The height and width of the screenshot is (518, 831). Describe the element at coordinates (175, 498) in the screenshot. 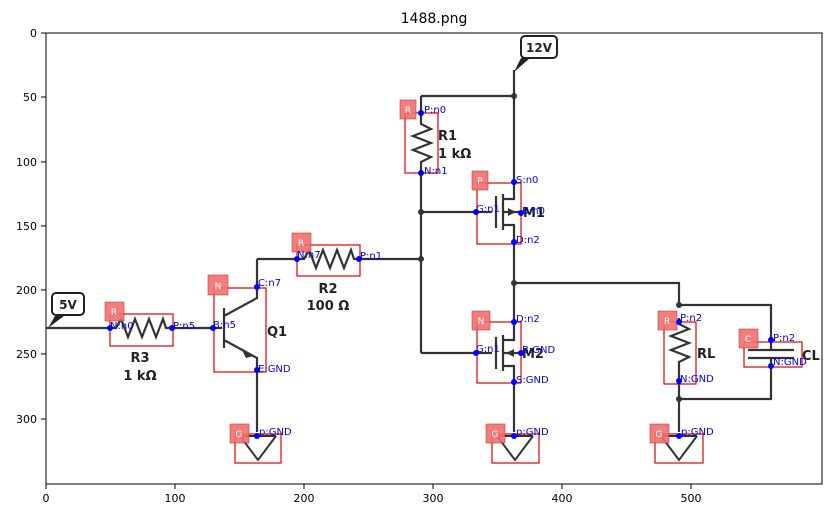

I see `x-tick-label: 100` at that location.